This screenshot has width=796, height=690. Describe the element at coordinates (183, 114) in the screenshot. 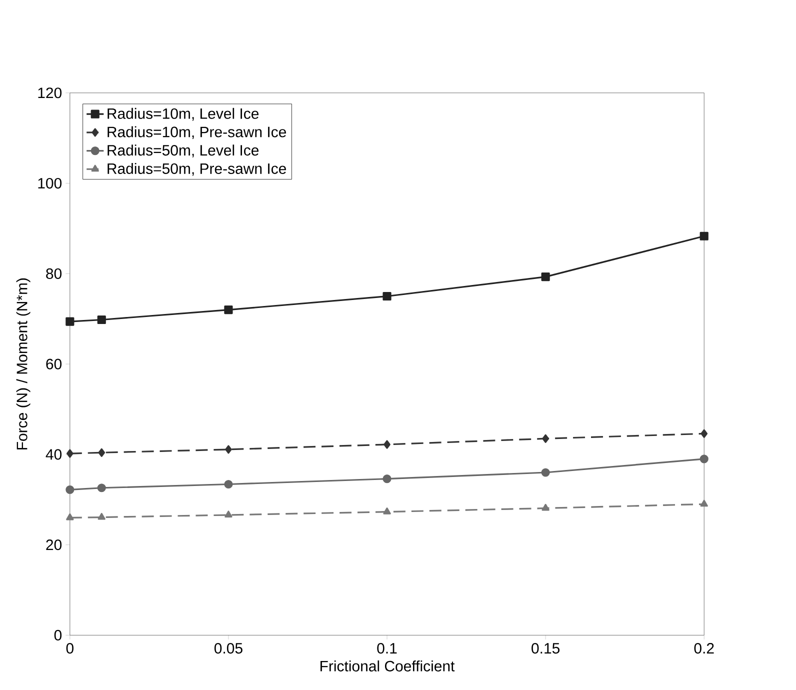

I see `legend-label: Radius=10m, Level Ice` at that location.